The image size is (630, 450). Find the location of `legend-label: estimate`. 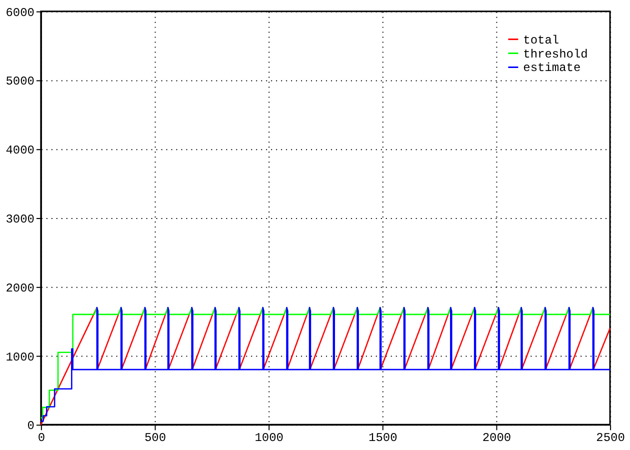

legend-label: estimate is located at coordinates (552, 68).